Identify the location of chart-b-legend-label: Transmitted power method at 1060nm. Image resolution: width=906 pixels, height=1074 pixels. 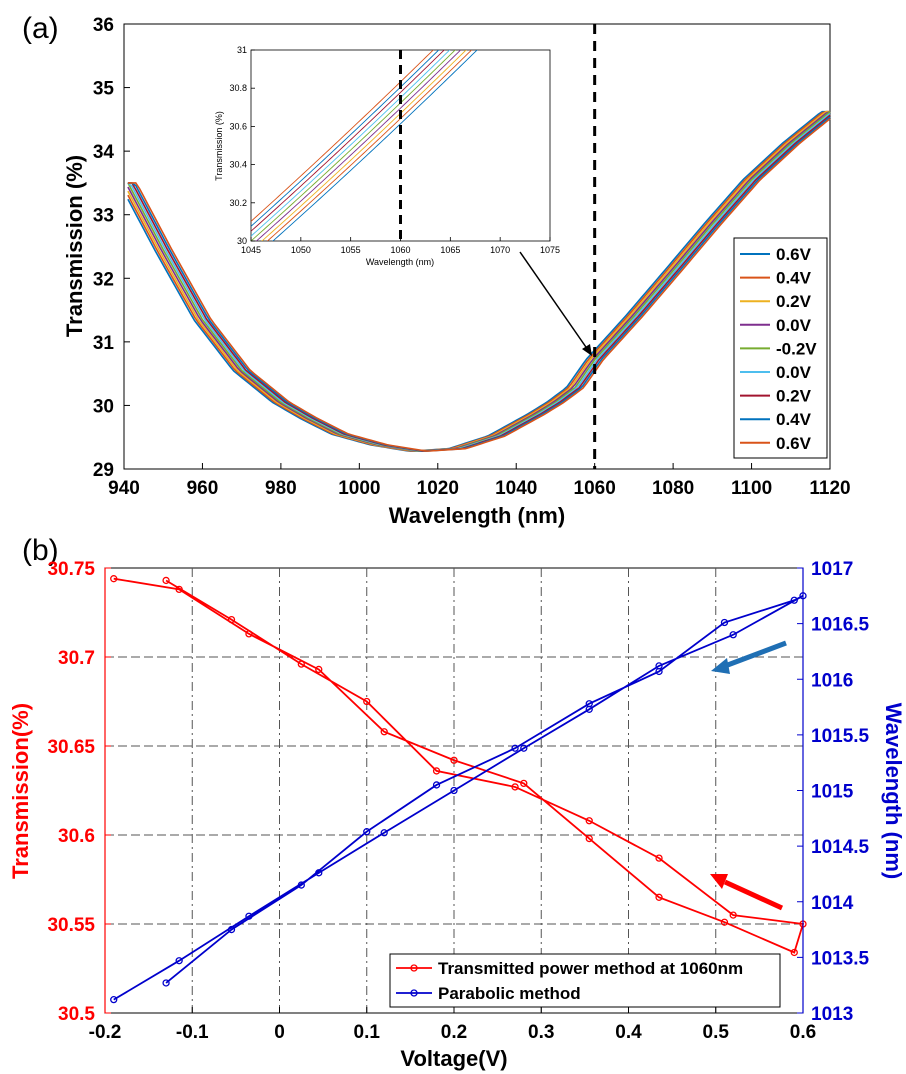
(590, 968).